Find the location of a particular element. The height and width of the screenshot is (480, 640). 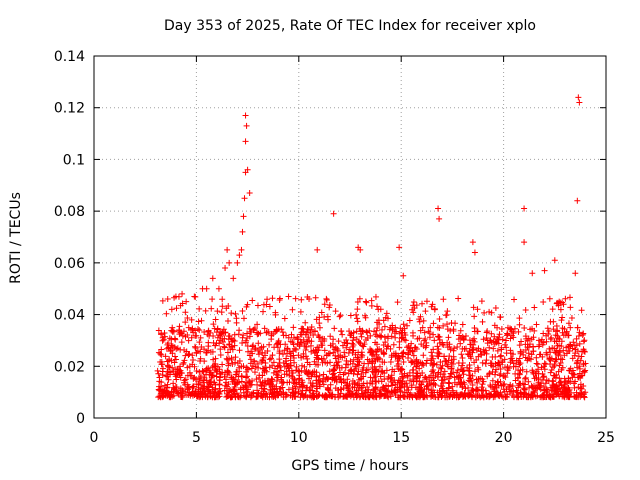

y-tick-label: 0.1 is located at coordinates (74, 160).